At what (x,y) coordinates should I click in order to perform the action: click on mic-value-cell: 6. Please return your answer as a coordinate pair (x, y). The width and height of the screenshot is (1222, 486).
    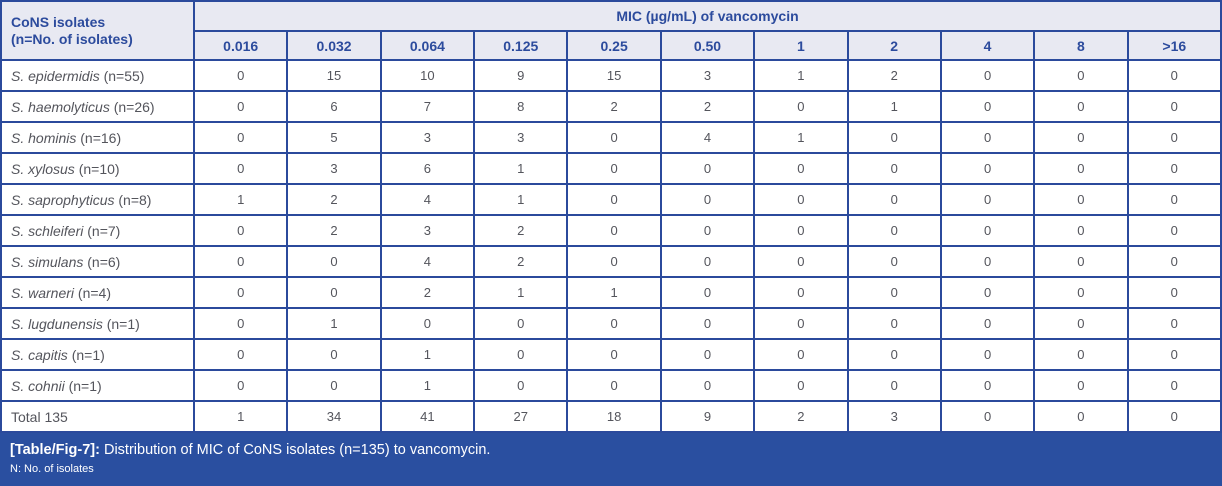
    Looking at the image, I should click on (334, 106).